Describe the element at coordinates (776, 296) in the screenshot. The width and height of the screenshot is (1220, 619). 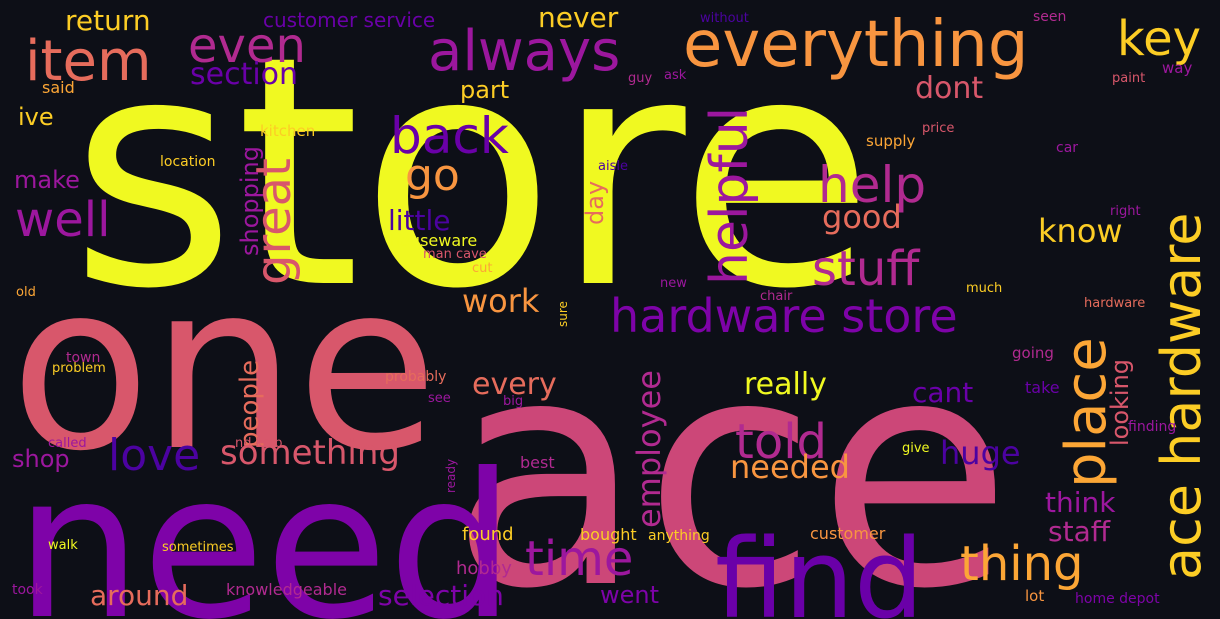
I see `word-chair: chair` at that location.